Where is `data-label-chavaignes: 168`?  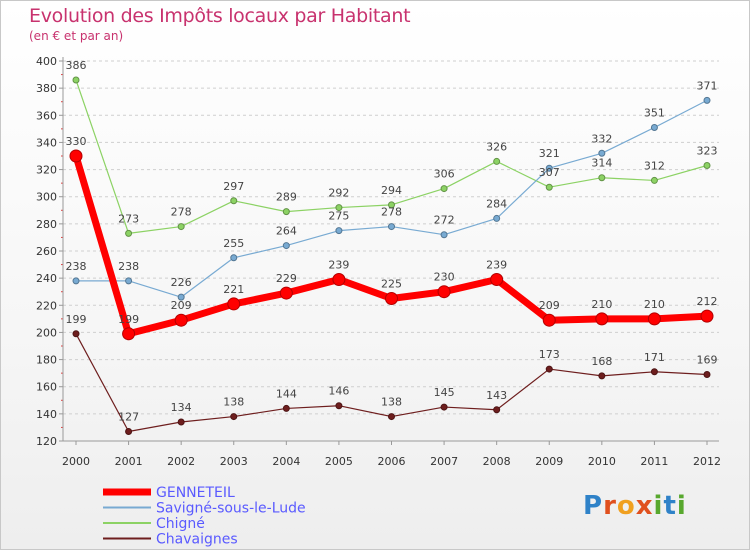
data-label-chavaignes: 168 is located at coordinates (601, 361).